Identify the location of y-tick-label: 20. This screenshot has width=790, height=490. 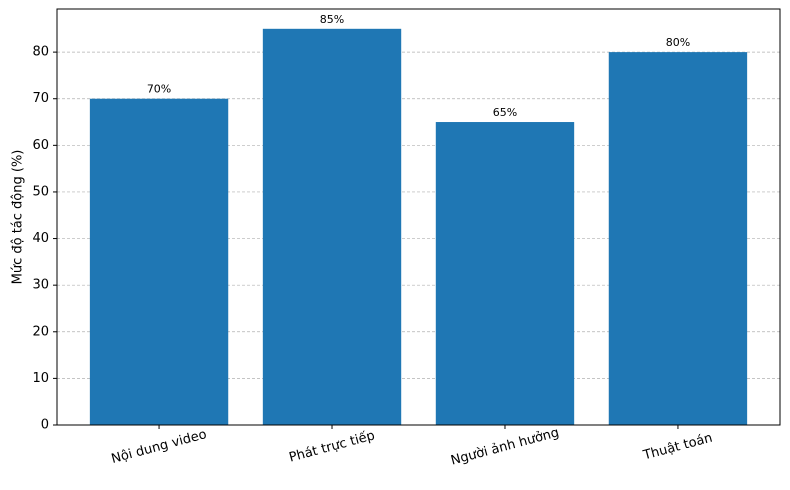
(40, 331).